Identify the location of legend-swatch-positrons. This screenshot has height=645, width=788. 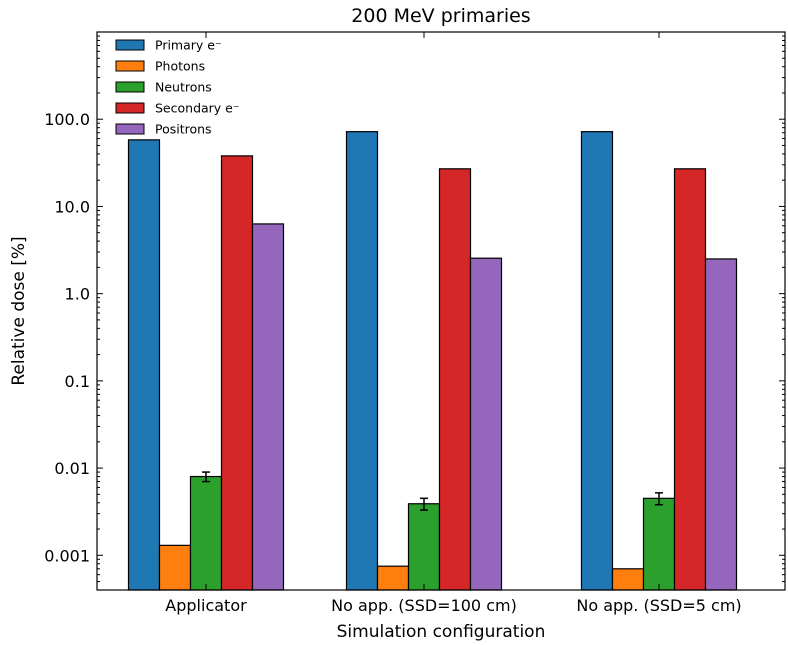
(130, 129).